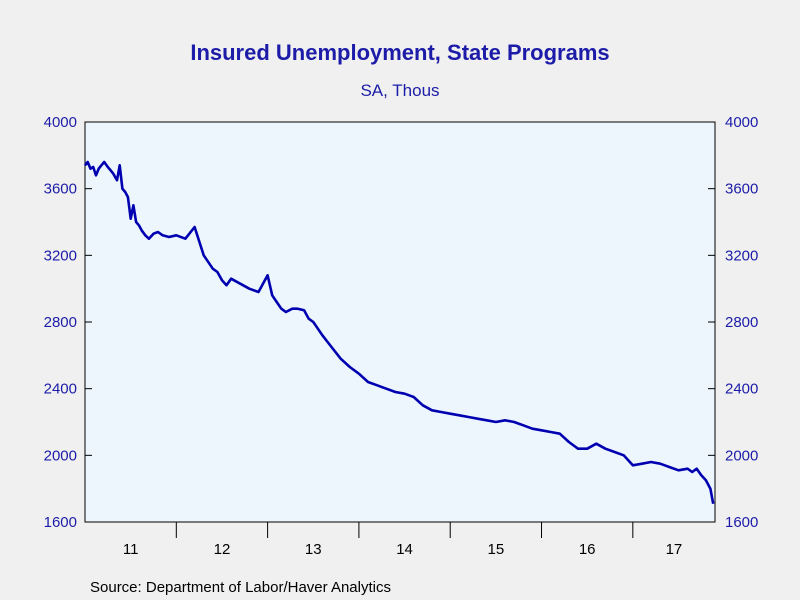  I want to click on y-axis-right: 1600 2000 2400 2800 3200 3600 4000, so click(733, 322).